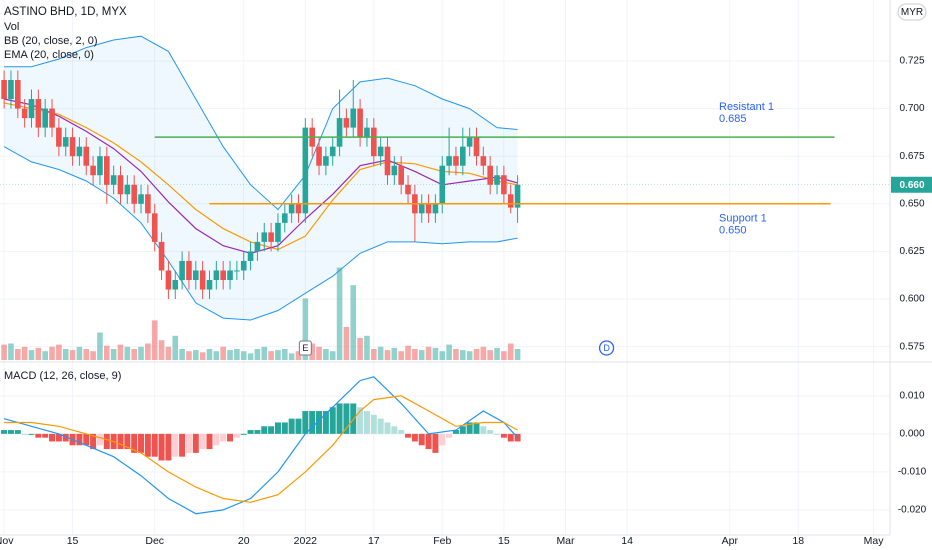  Describe the element at coordinates (374, 541) in the screenshot. I see `x-tick-label: 17` at that location.